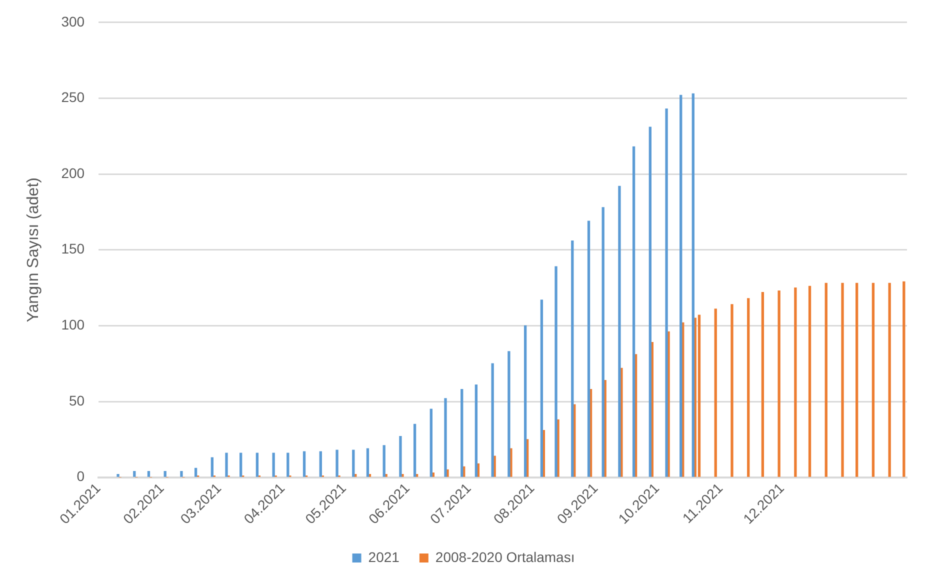 The height and width of the screenshot is (583, 945). I want to click on y-tick-label: 250, so click(73, 97).